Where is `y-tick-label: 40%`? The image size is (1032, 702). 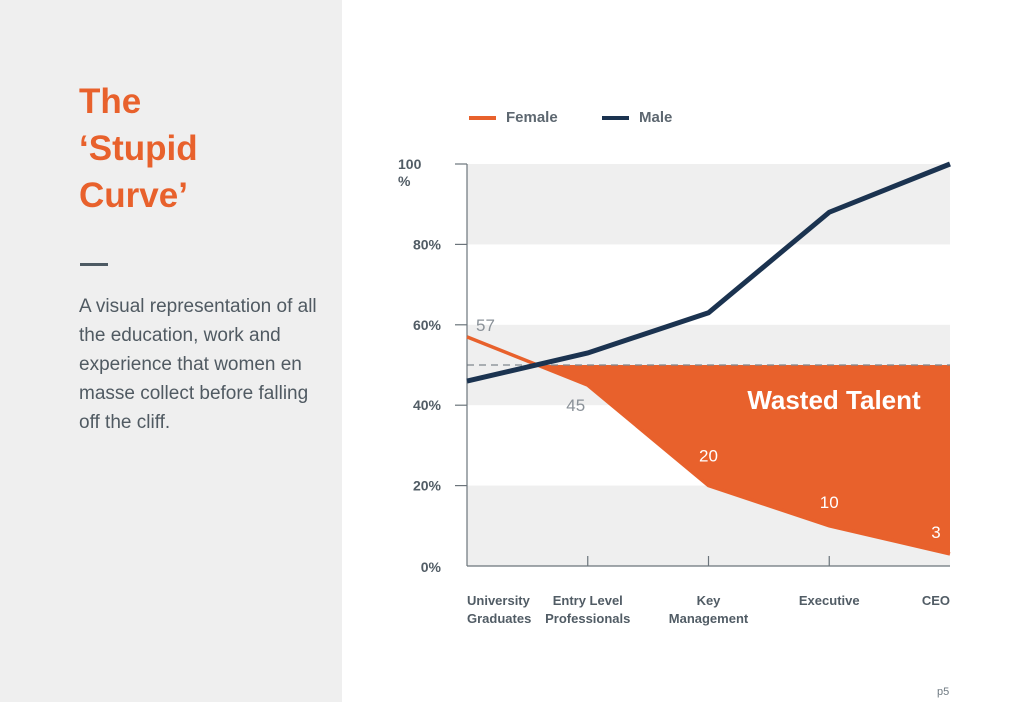 y-tick-label: 40% is located at coordinates (427, 405).